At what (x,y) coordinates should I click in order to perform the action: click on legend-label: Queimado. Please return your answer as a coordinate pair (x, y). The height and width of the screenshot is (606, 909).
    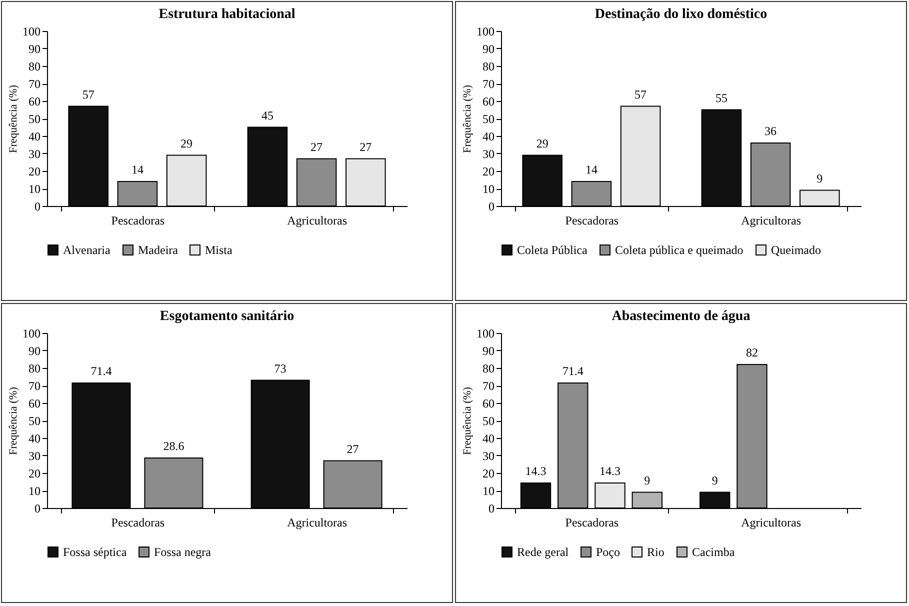
    Looking at the image, I should click on (796, 250).